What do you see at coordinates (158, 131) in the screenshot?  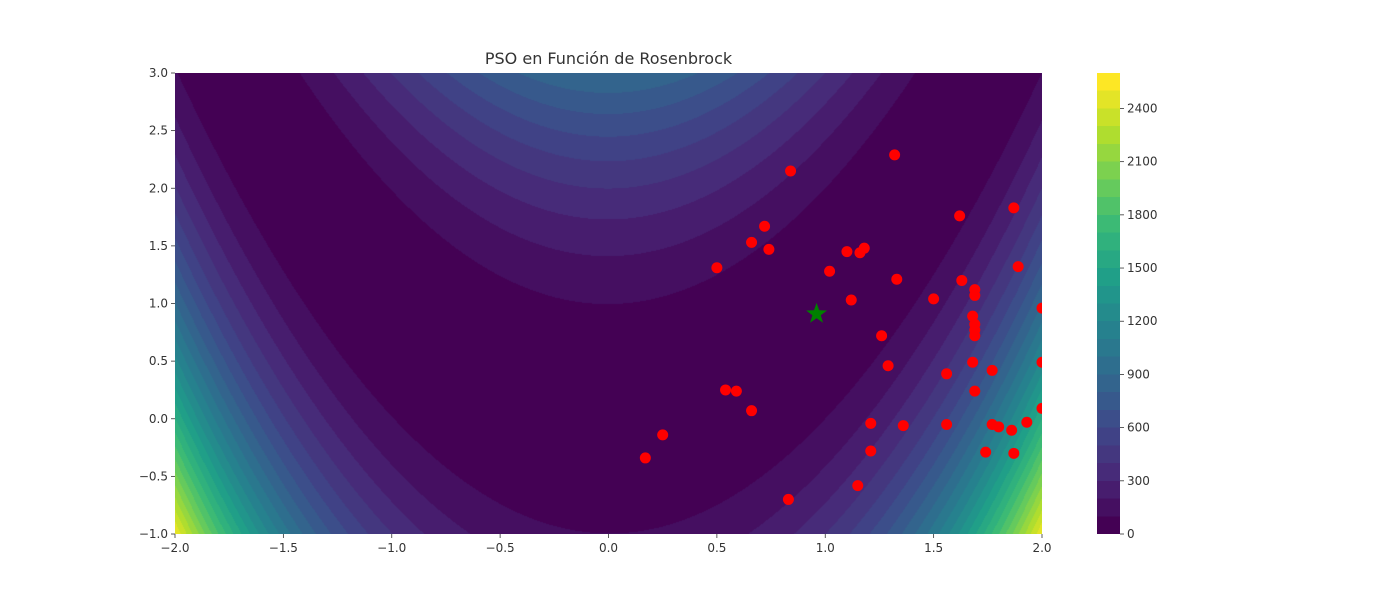 I see `y-tick-label: 2.5` at bounding box center [158, 131].